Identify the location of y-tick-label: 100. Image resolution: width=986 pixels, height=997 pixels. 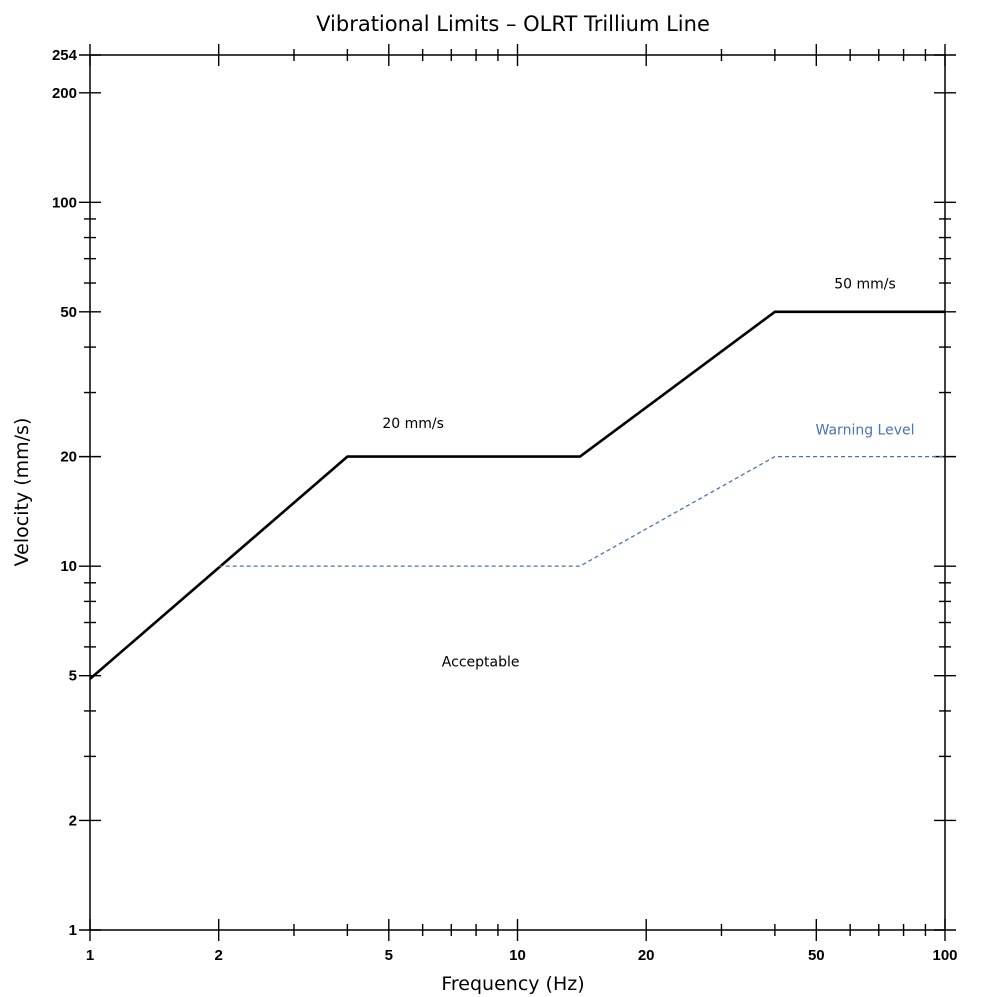
(64, 202).